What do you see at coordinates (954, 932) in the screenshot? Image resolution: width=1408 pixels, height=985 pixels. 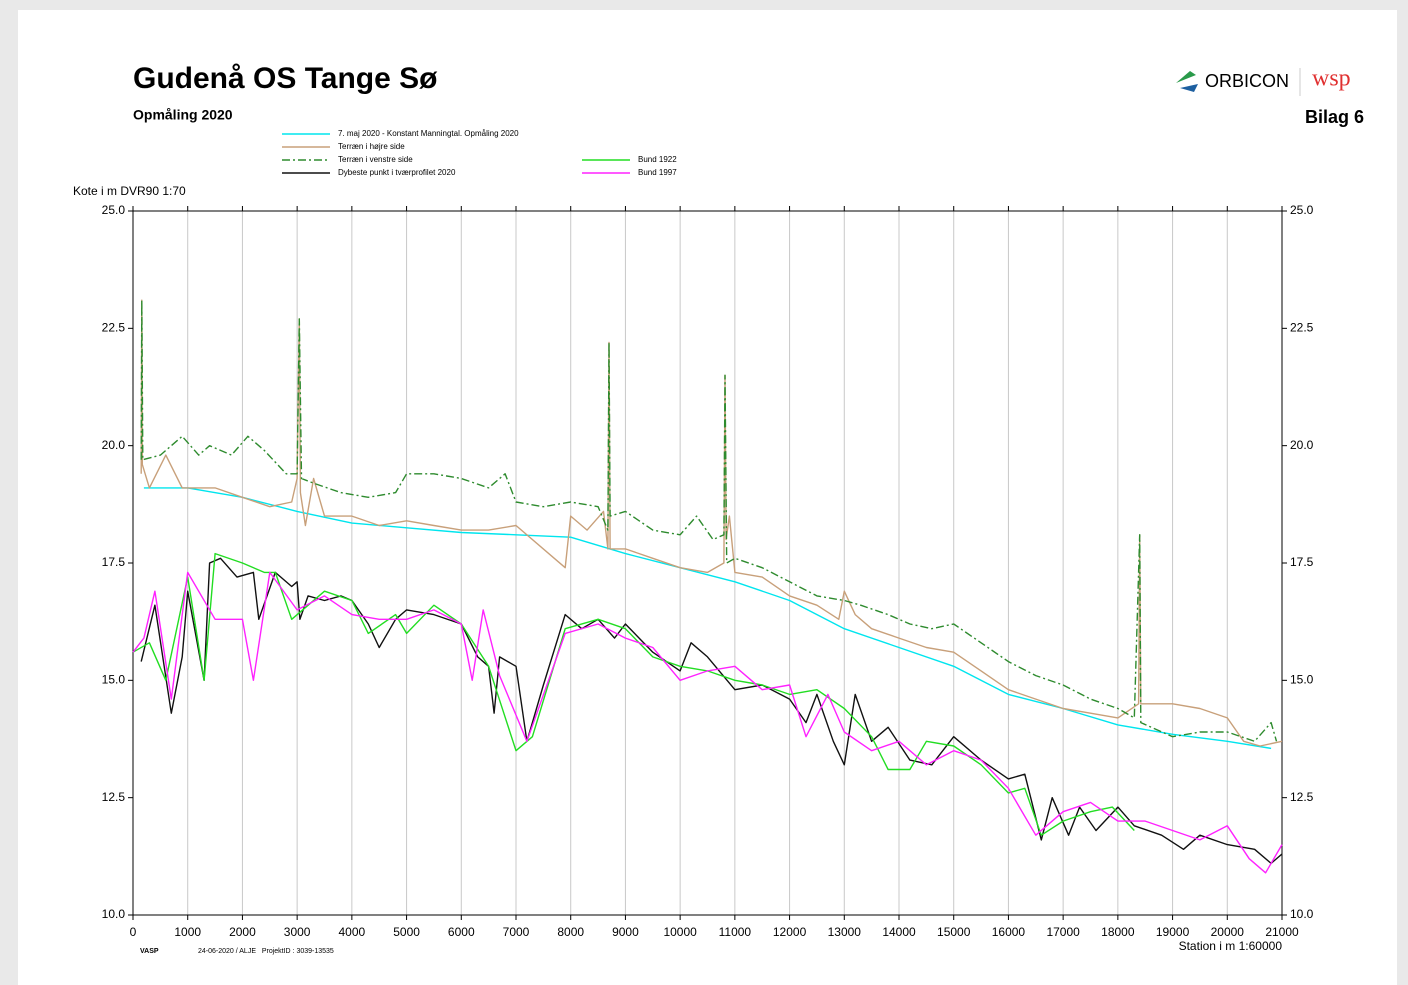 I see `x-tick-label: 15000` at bounding box center [954, 932].